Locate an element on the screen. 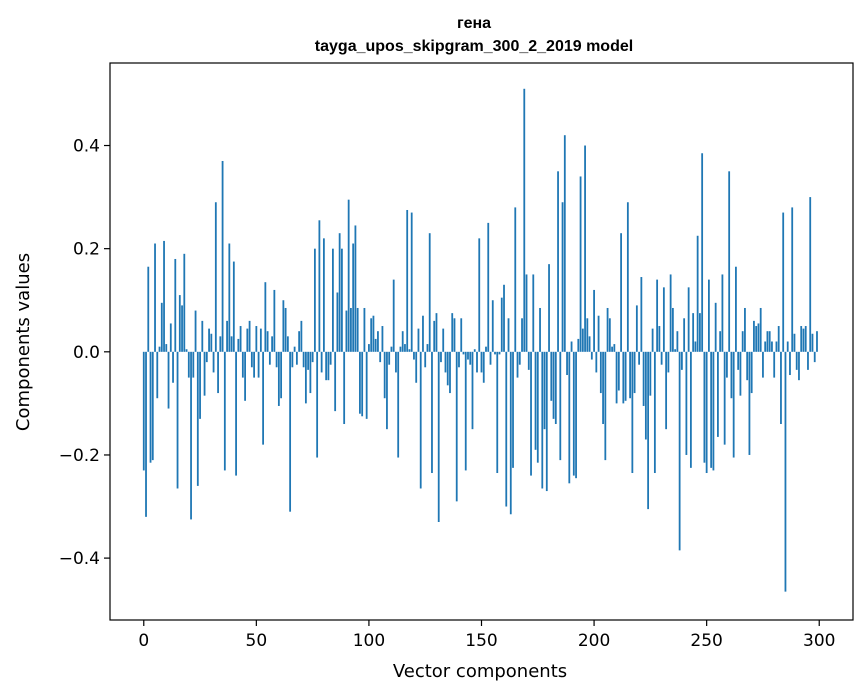 Image resolution: width=867 pixels, height=696 pixels. x-tick-label: 0 is located at coordinates (143, 641).